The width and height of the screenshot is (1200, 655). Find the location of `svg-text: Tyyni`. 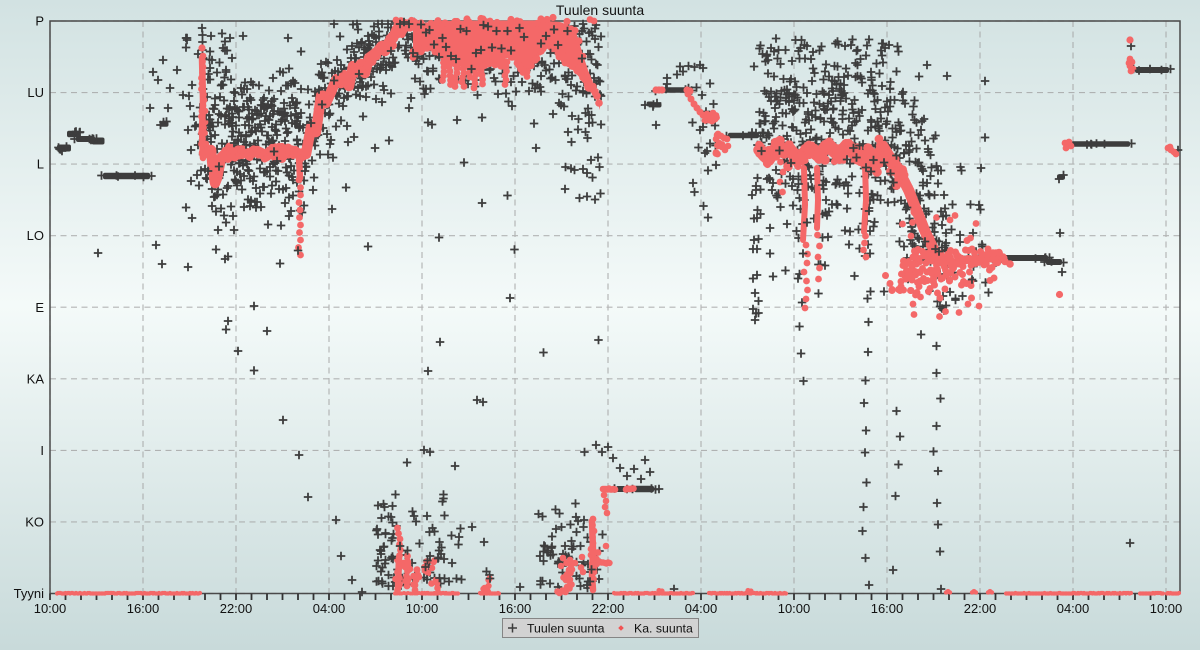

svg-text: Tyyni is located at coordinates (29, 593).